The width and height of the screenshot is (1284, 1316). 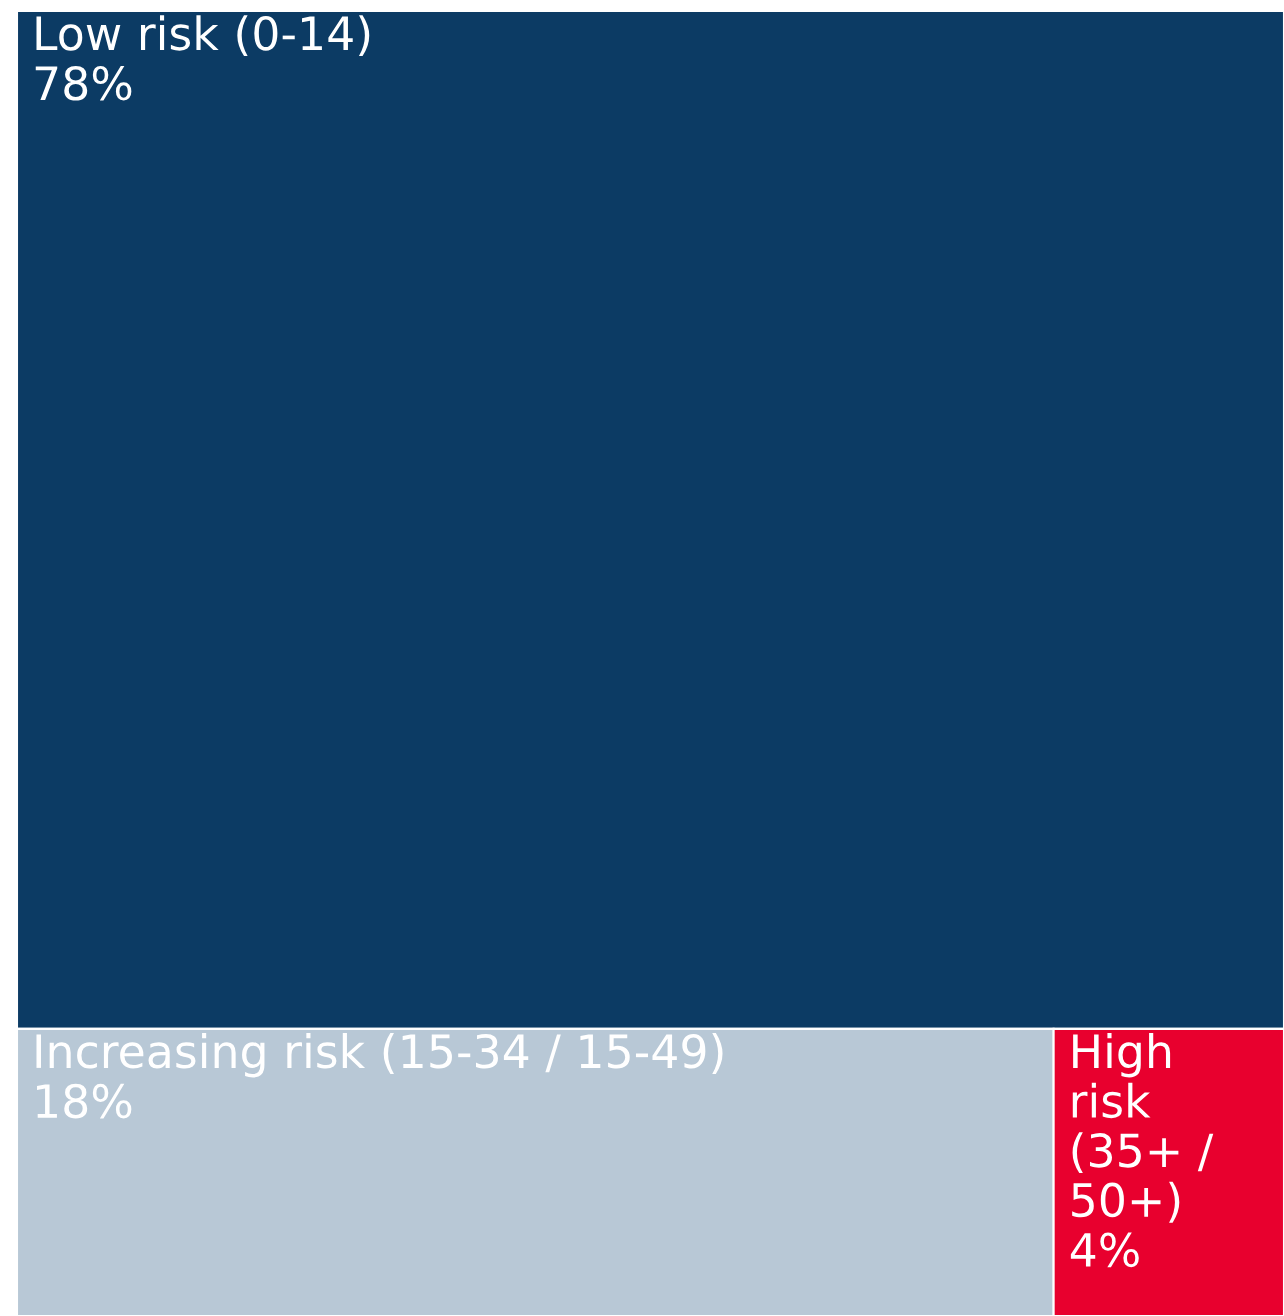 What do you see at coordinates (1104, 1250) in the screenshot?
I see `data-label: 4%` at bounding box center [1104, 1250].